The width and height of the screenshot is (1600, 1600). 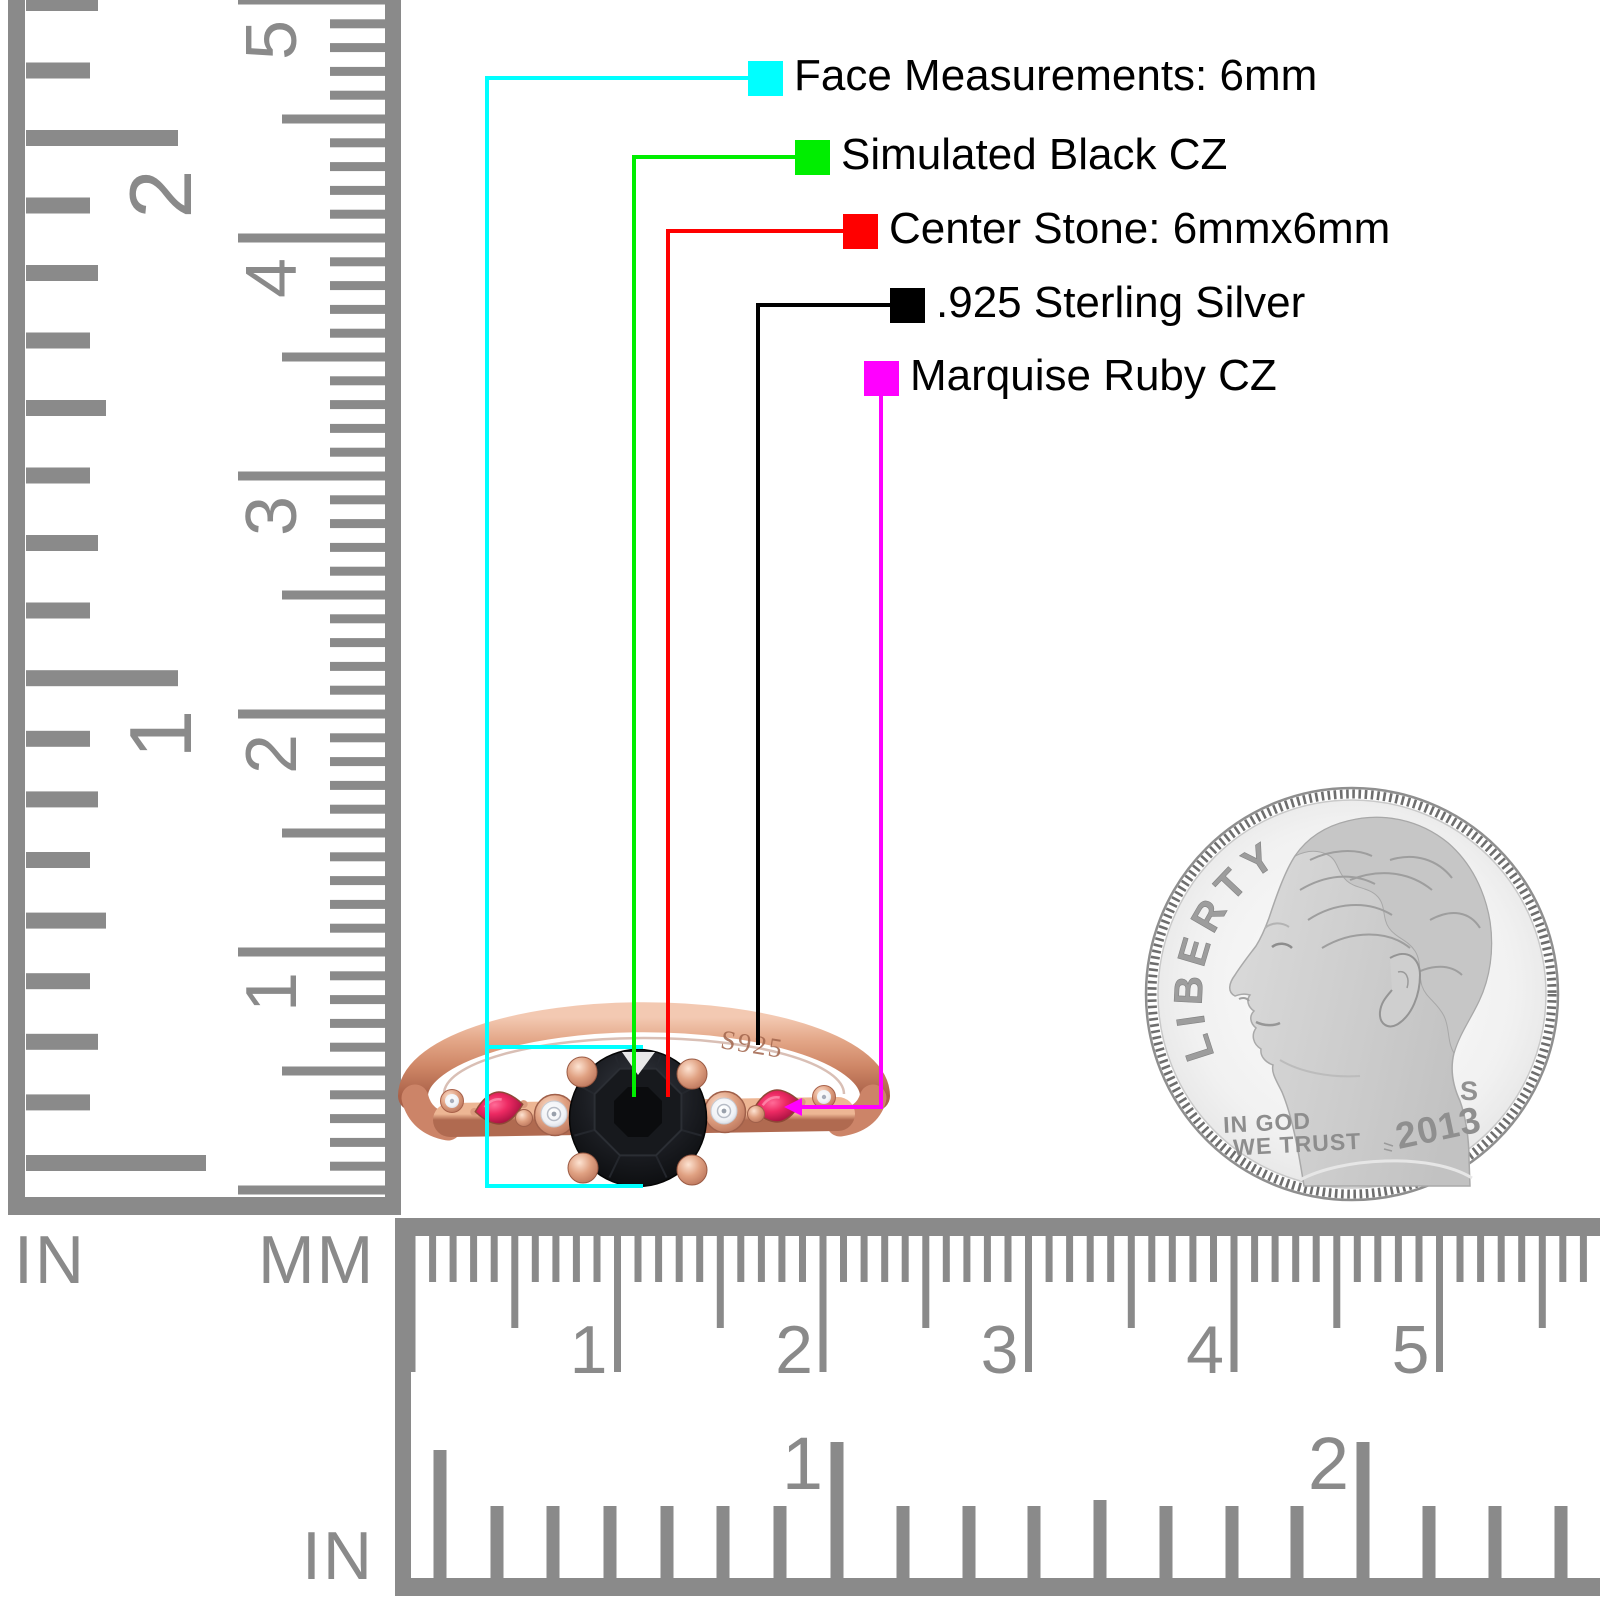 I want to click on bottom-ruler-left-edge, so click(x=403, y=1407).